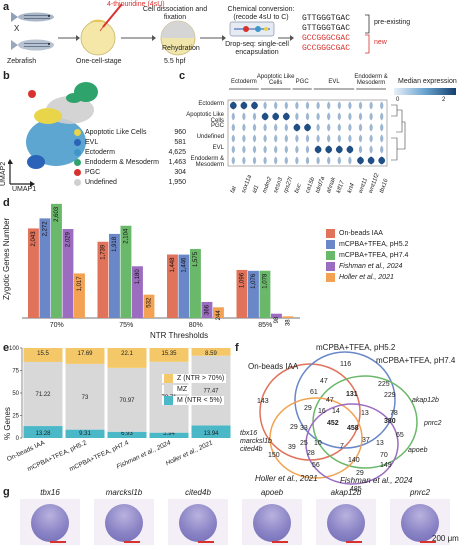 The width and height of the screenshot is (468, 550). Describe the element at coordinates (217, 126) in the screenshot. I see `violin-row-label: PGC` at that location.